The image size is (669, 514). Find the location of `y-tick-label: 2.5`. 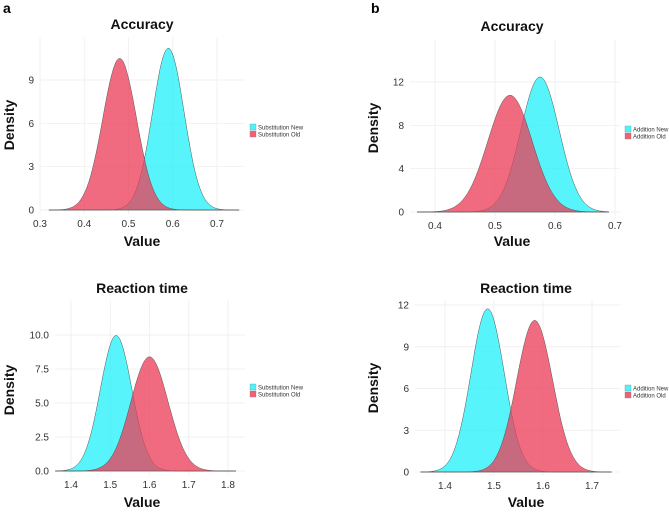

y-tick-label: 2.5 is located at coordinates (42, 438).